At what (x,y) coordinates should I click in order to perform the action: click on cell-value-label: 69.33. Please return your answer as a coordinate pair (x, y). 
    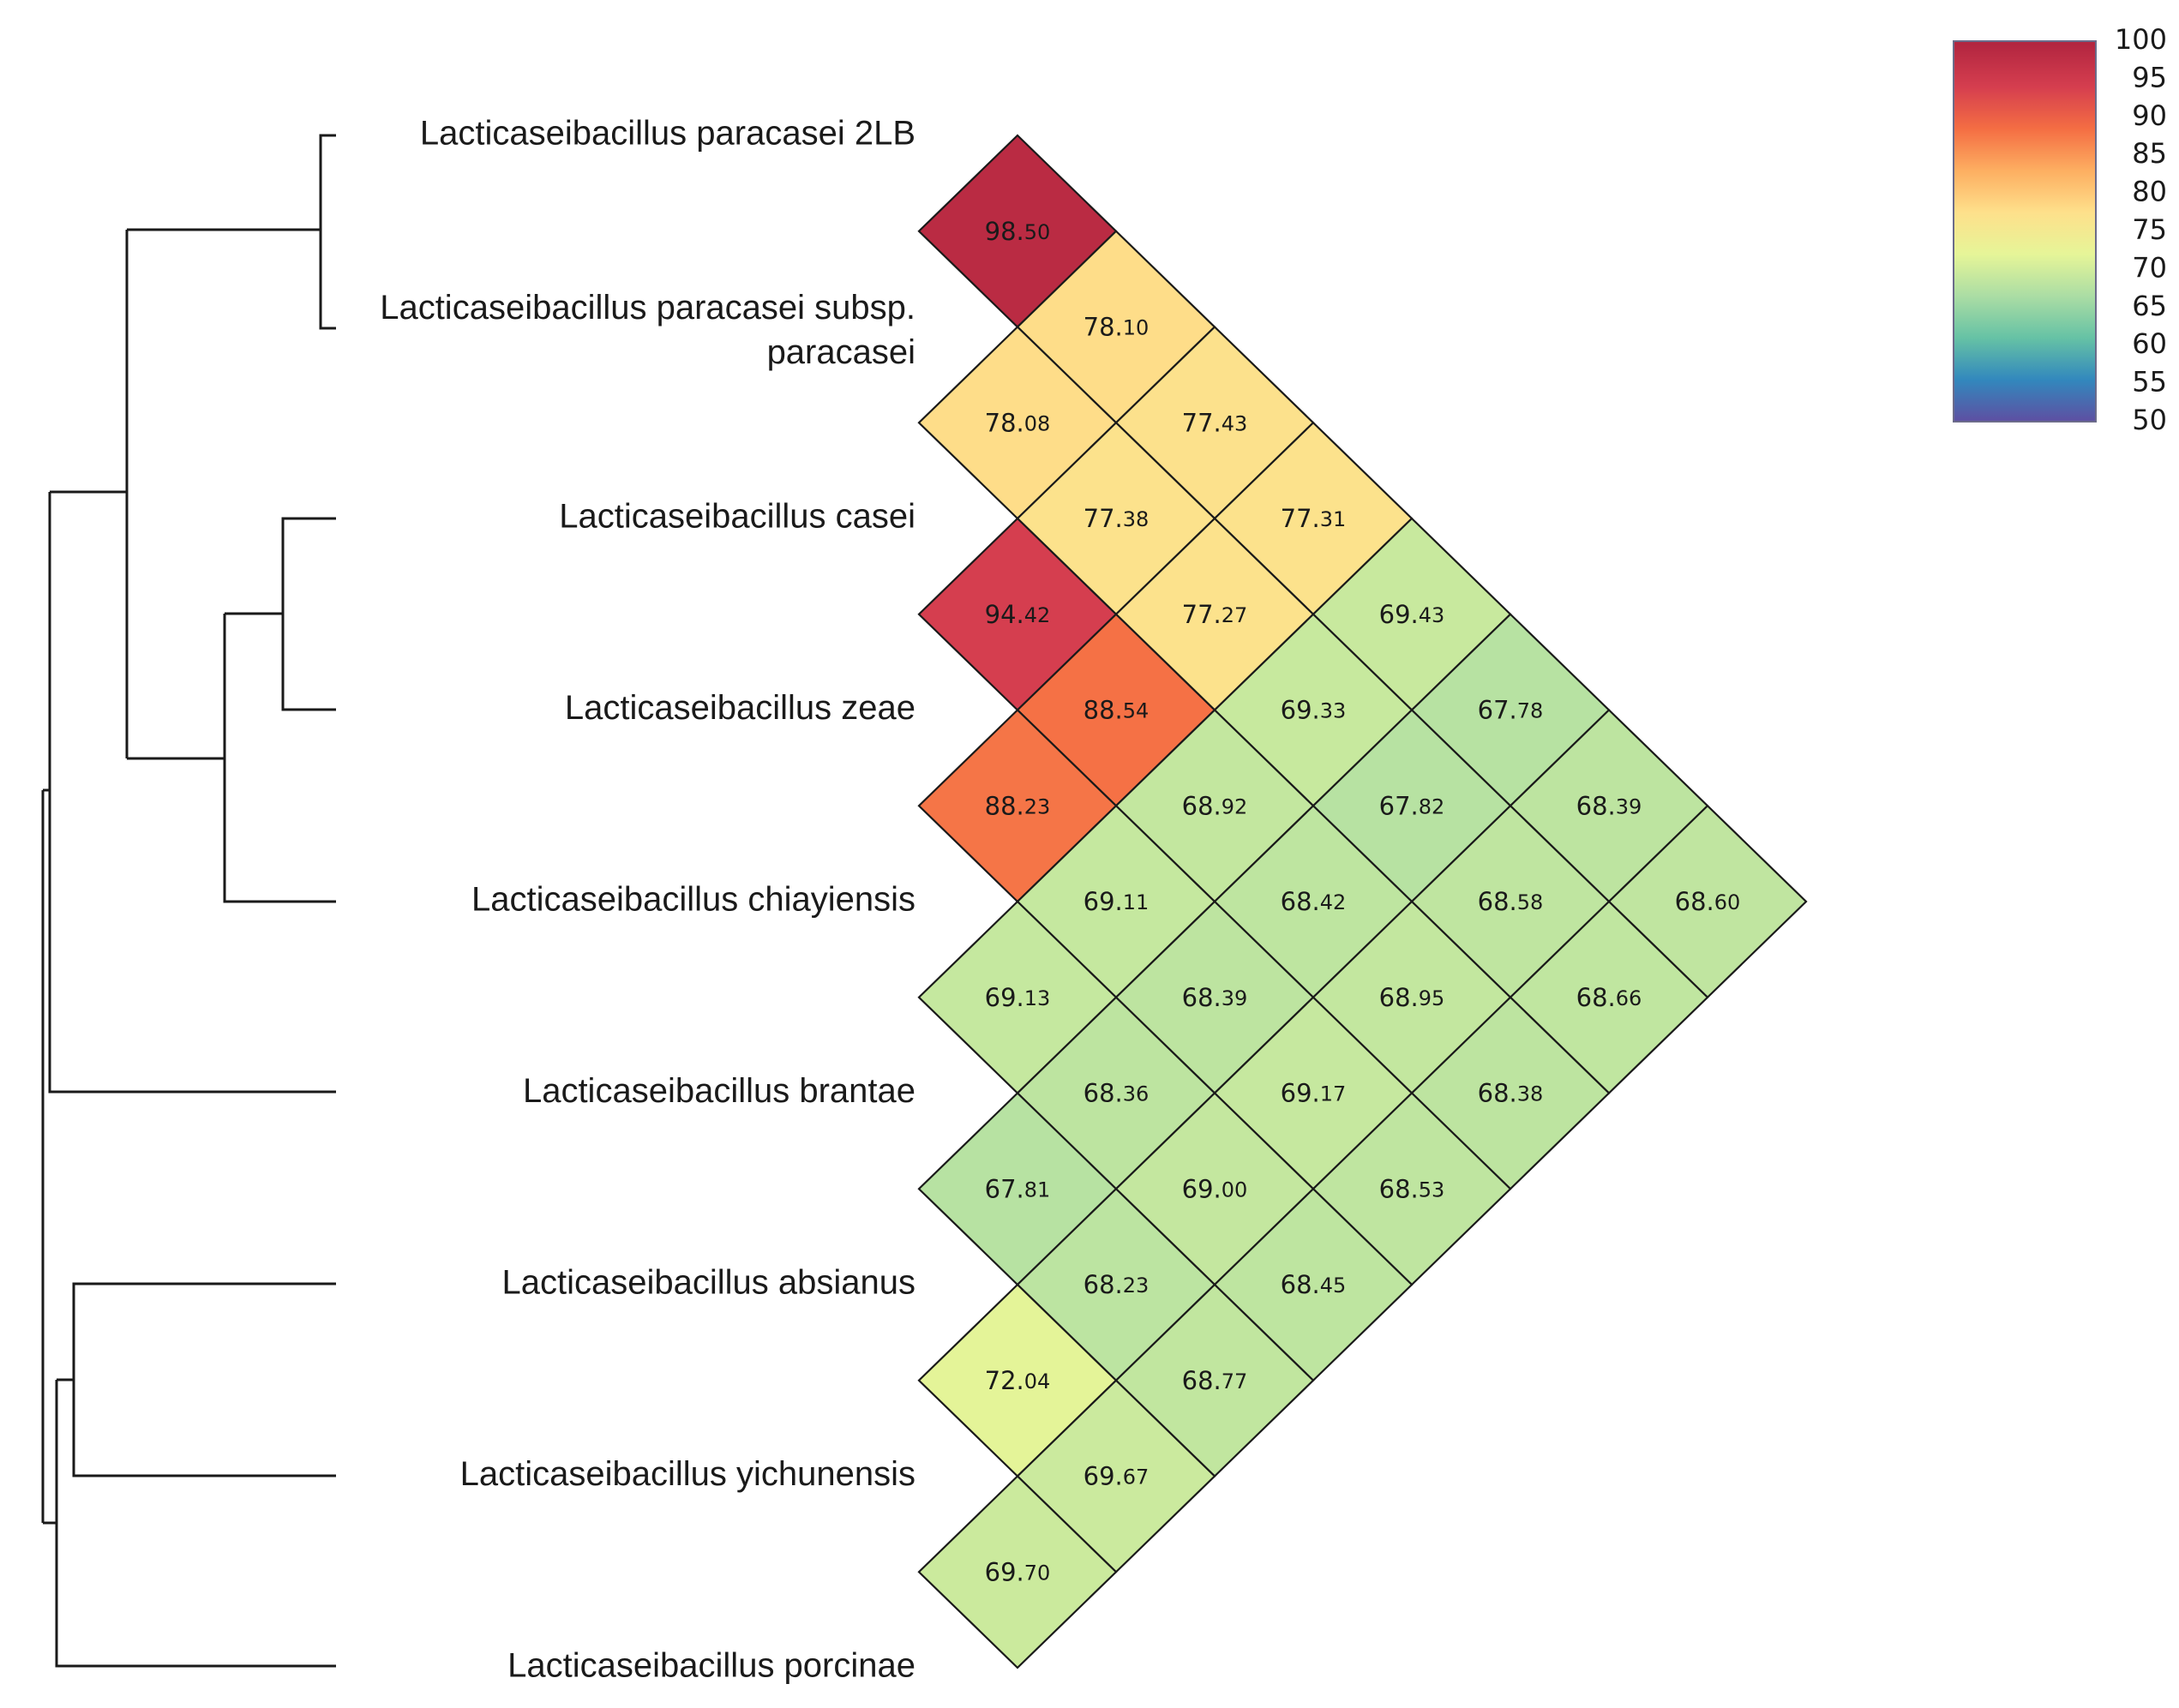
    Looking at the image, I should click on (1314, 710).